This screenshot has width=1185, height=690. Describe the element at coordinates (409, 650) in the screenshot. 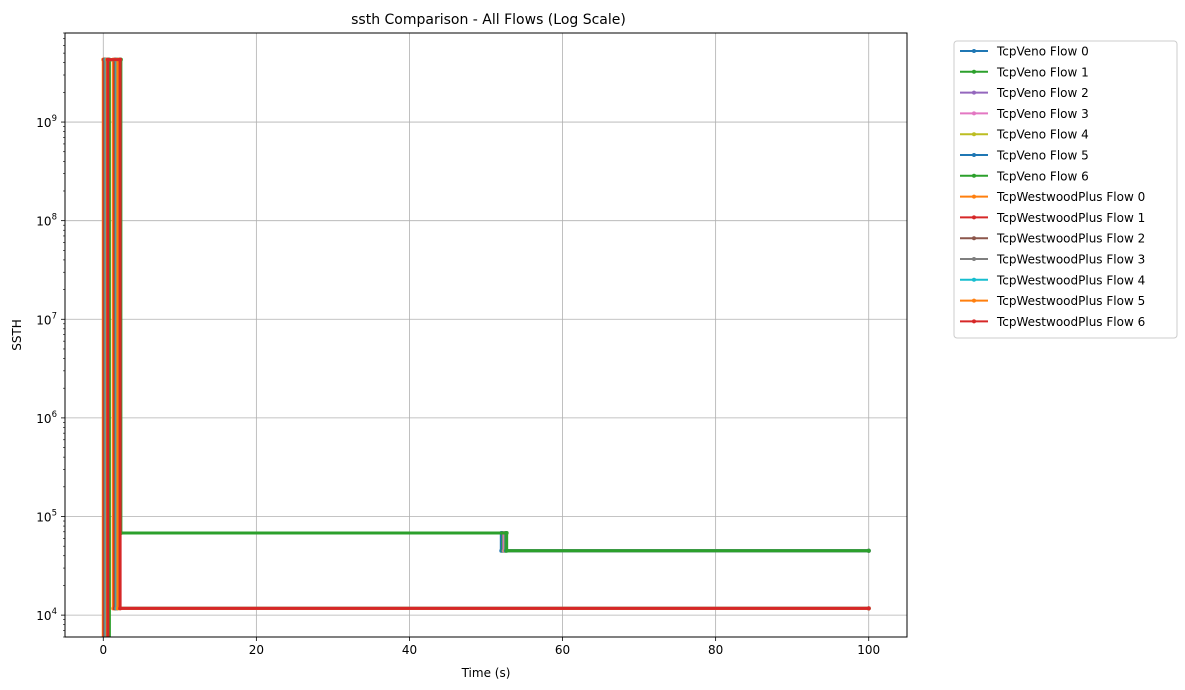

I see `x-tick-label: 40` at that location.